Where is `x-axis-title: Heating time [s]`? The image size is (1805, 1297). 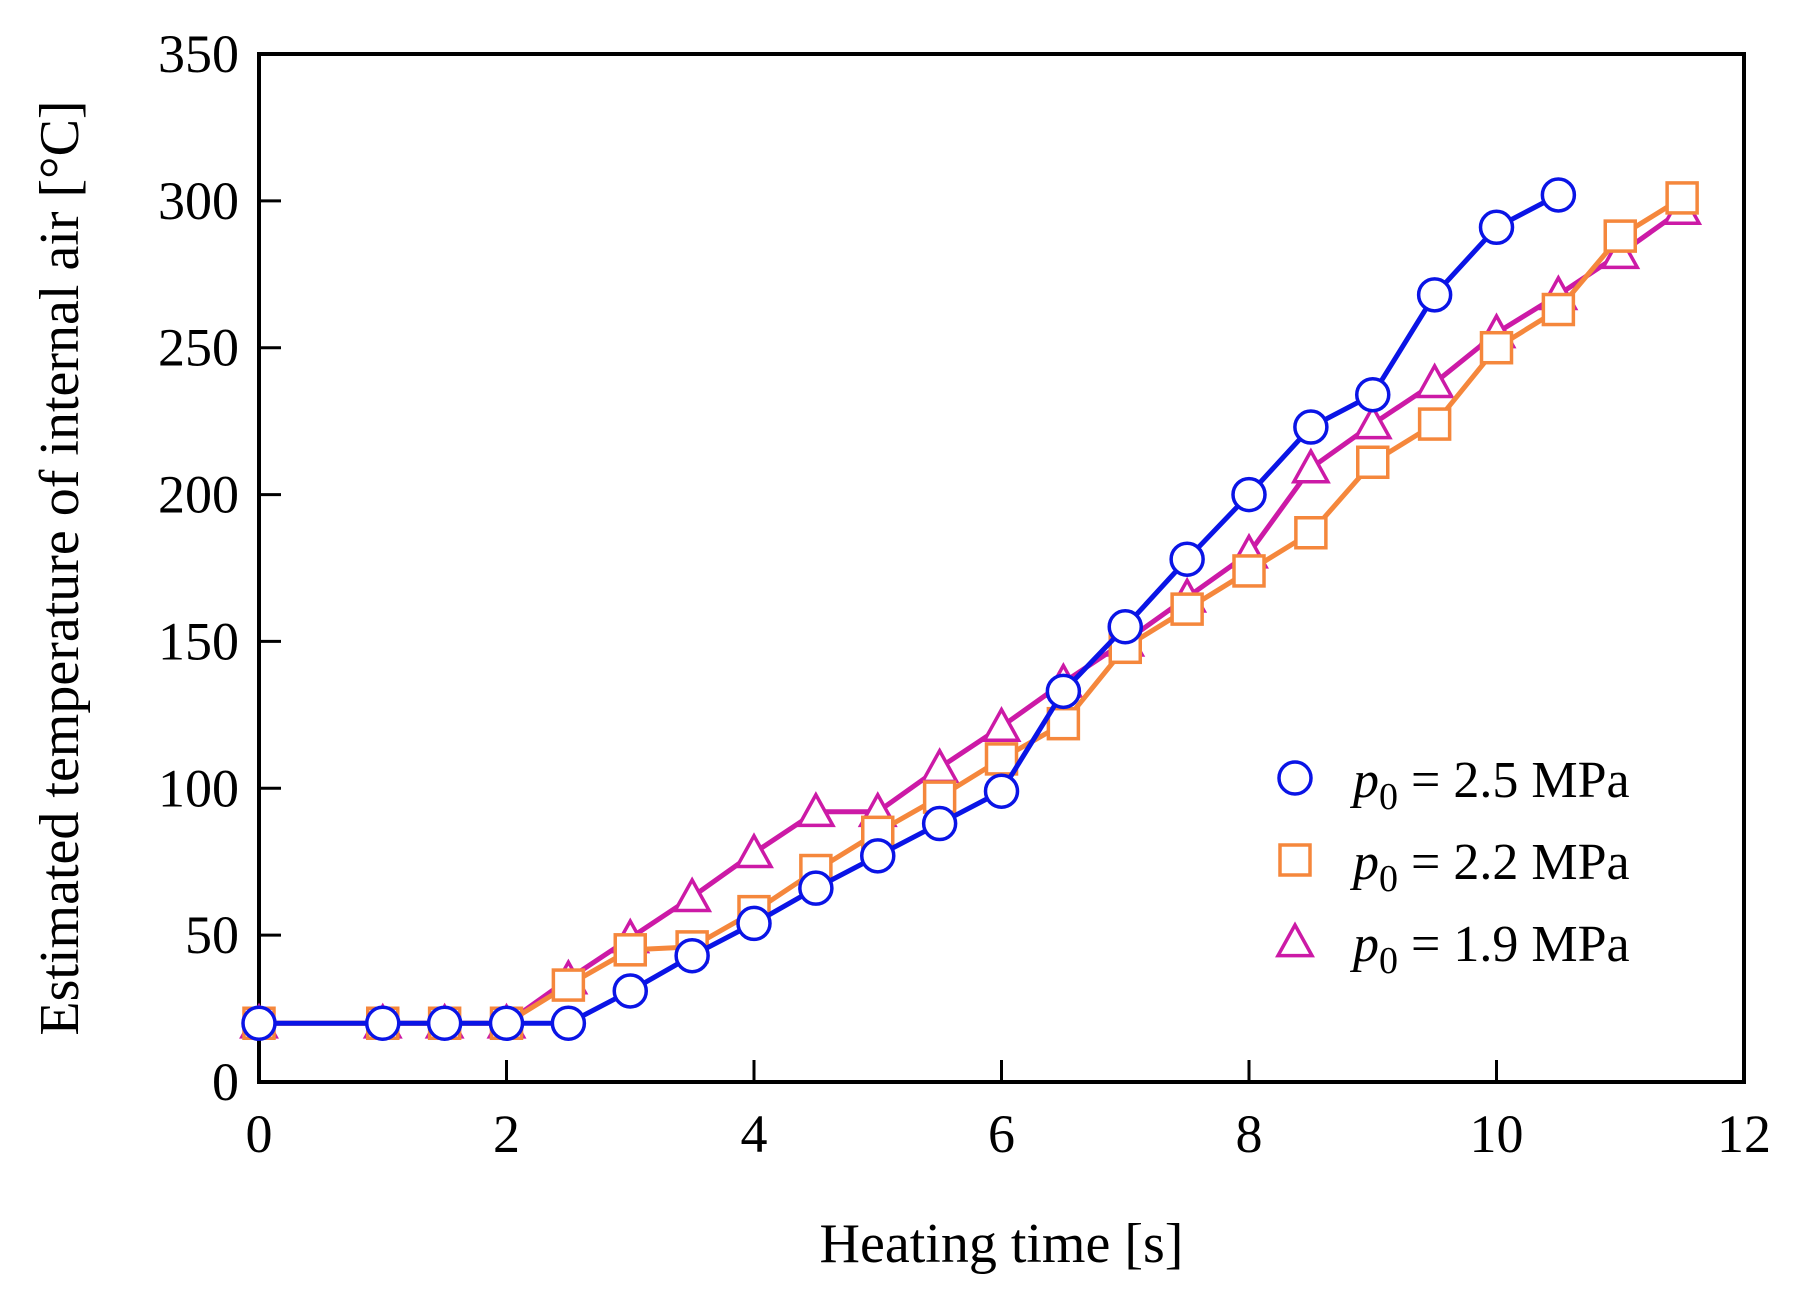
x-axis-title: Heating time [s] is located at coordinates (1002, 1244).